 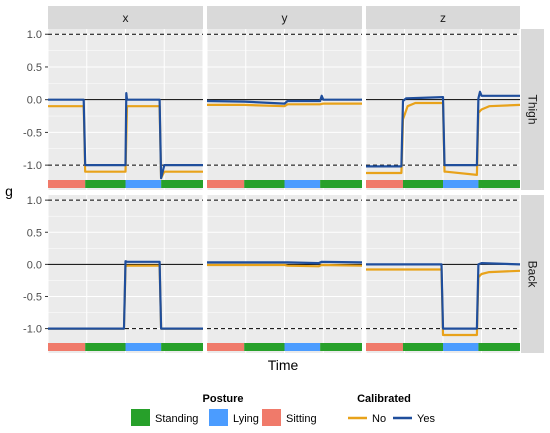 I want to click on strip-label-back: Back, so click(x=533, y=275).